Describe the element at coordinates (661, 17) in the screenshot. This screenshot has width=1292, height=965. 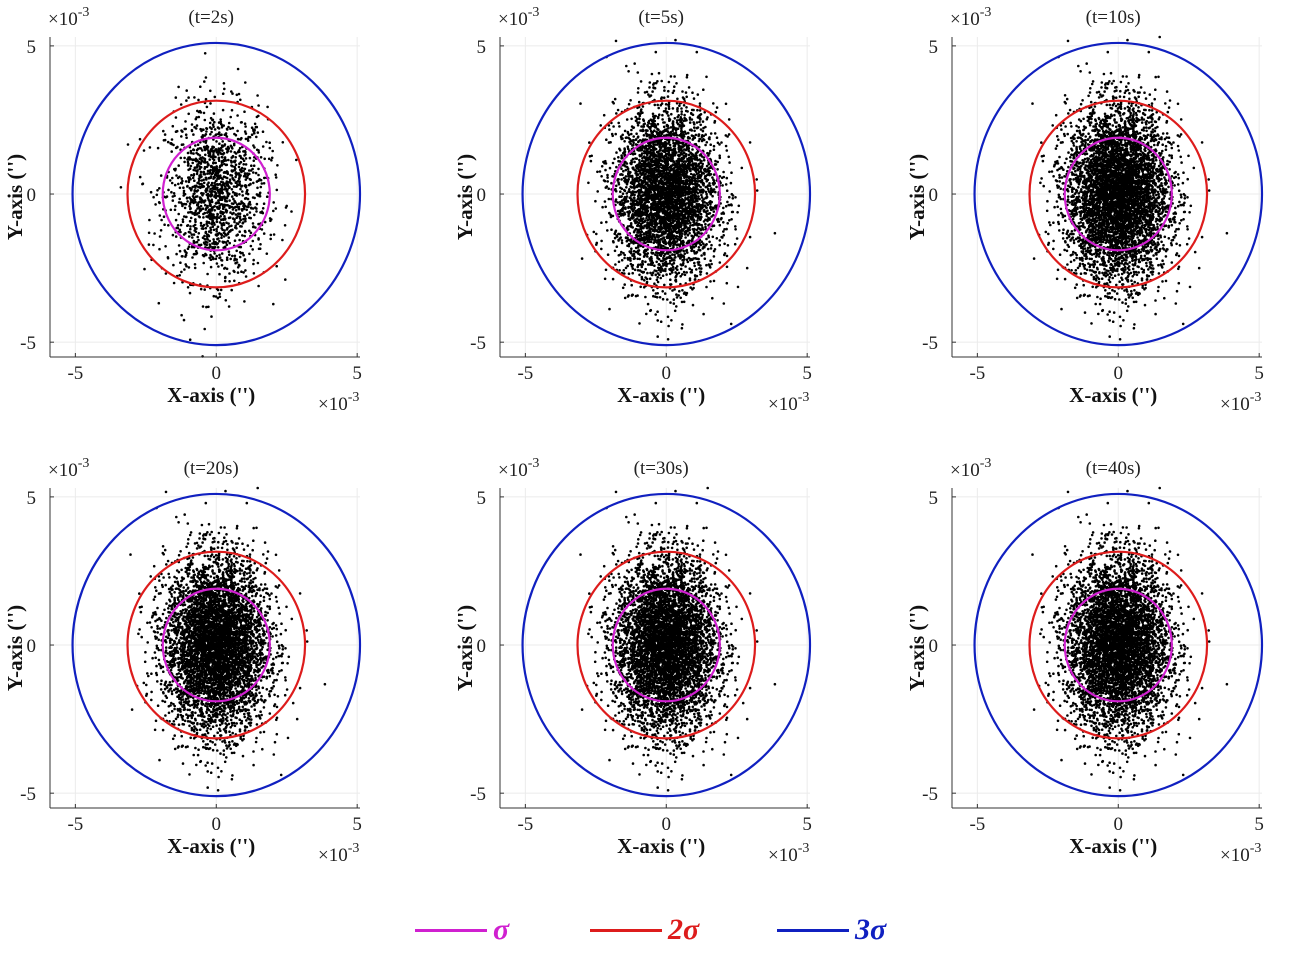
I see `panel-title: (t=5s)` at that location.